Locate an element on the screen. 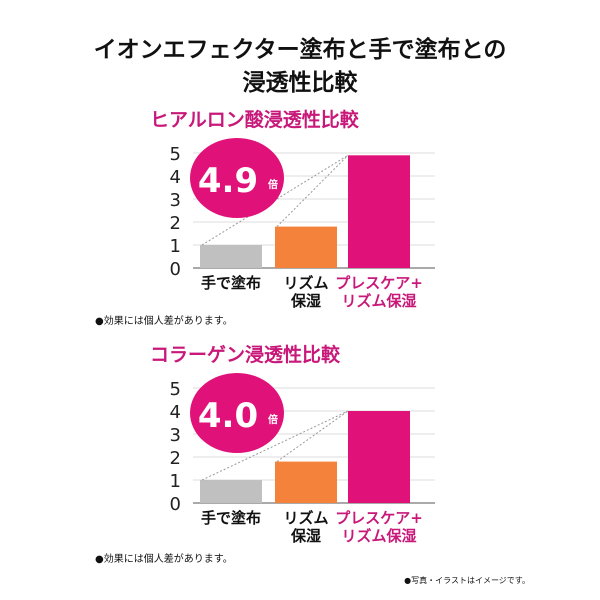 The width and height of the screenshot is (600, 600). chart1-note: ●効果には個人差があります。 is located at coordinates (164, 321).